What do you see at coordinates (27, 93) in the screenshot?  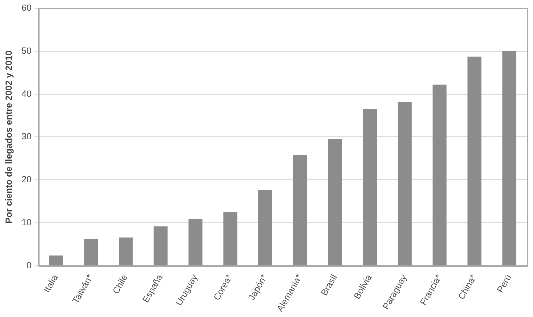 I see `y-tick-label: 40` at bounding box center [27, 93].